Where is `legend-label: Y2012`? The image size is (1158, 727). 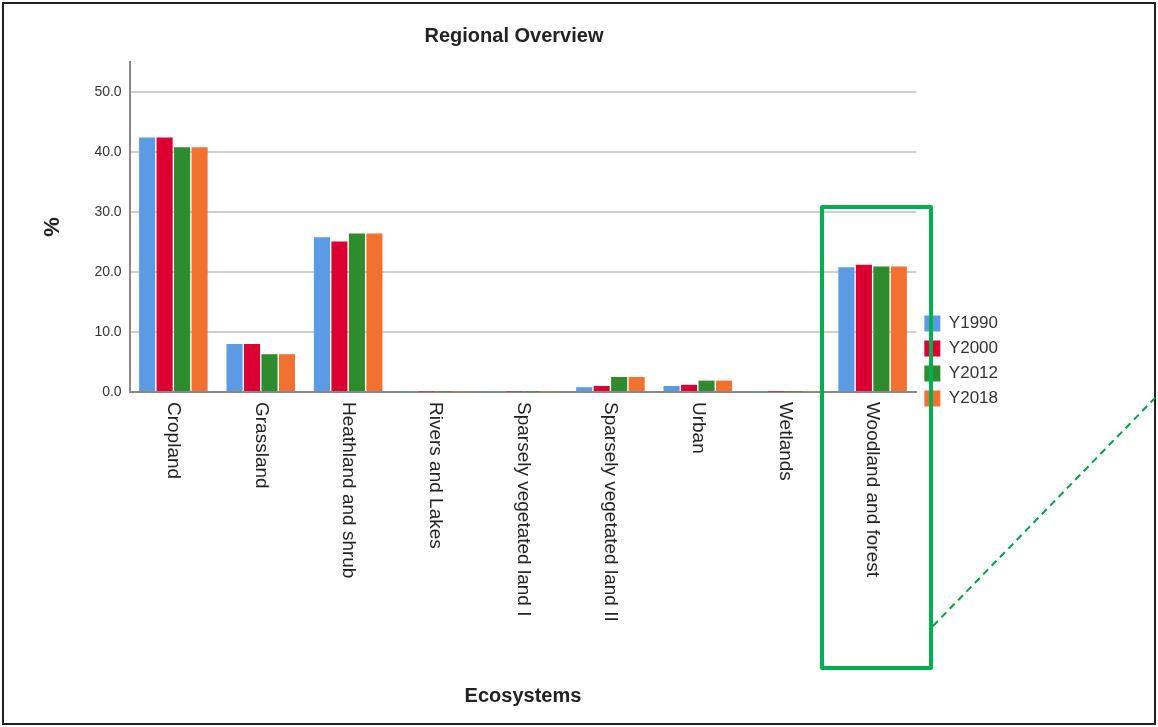 legend-label: Y2012 is located at coordinates (973, 373).